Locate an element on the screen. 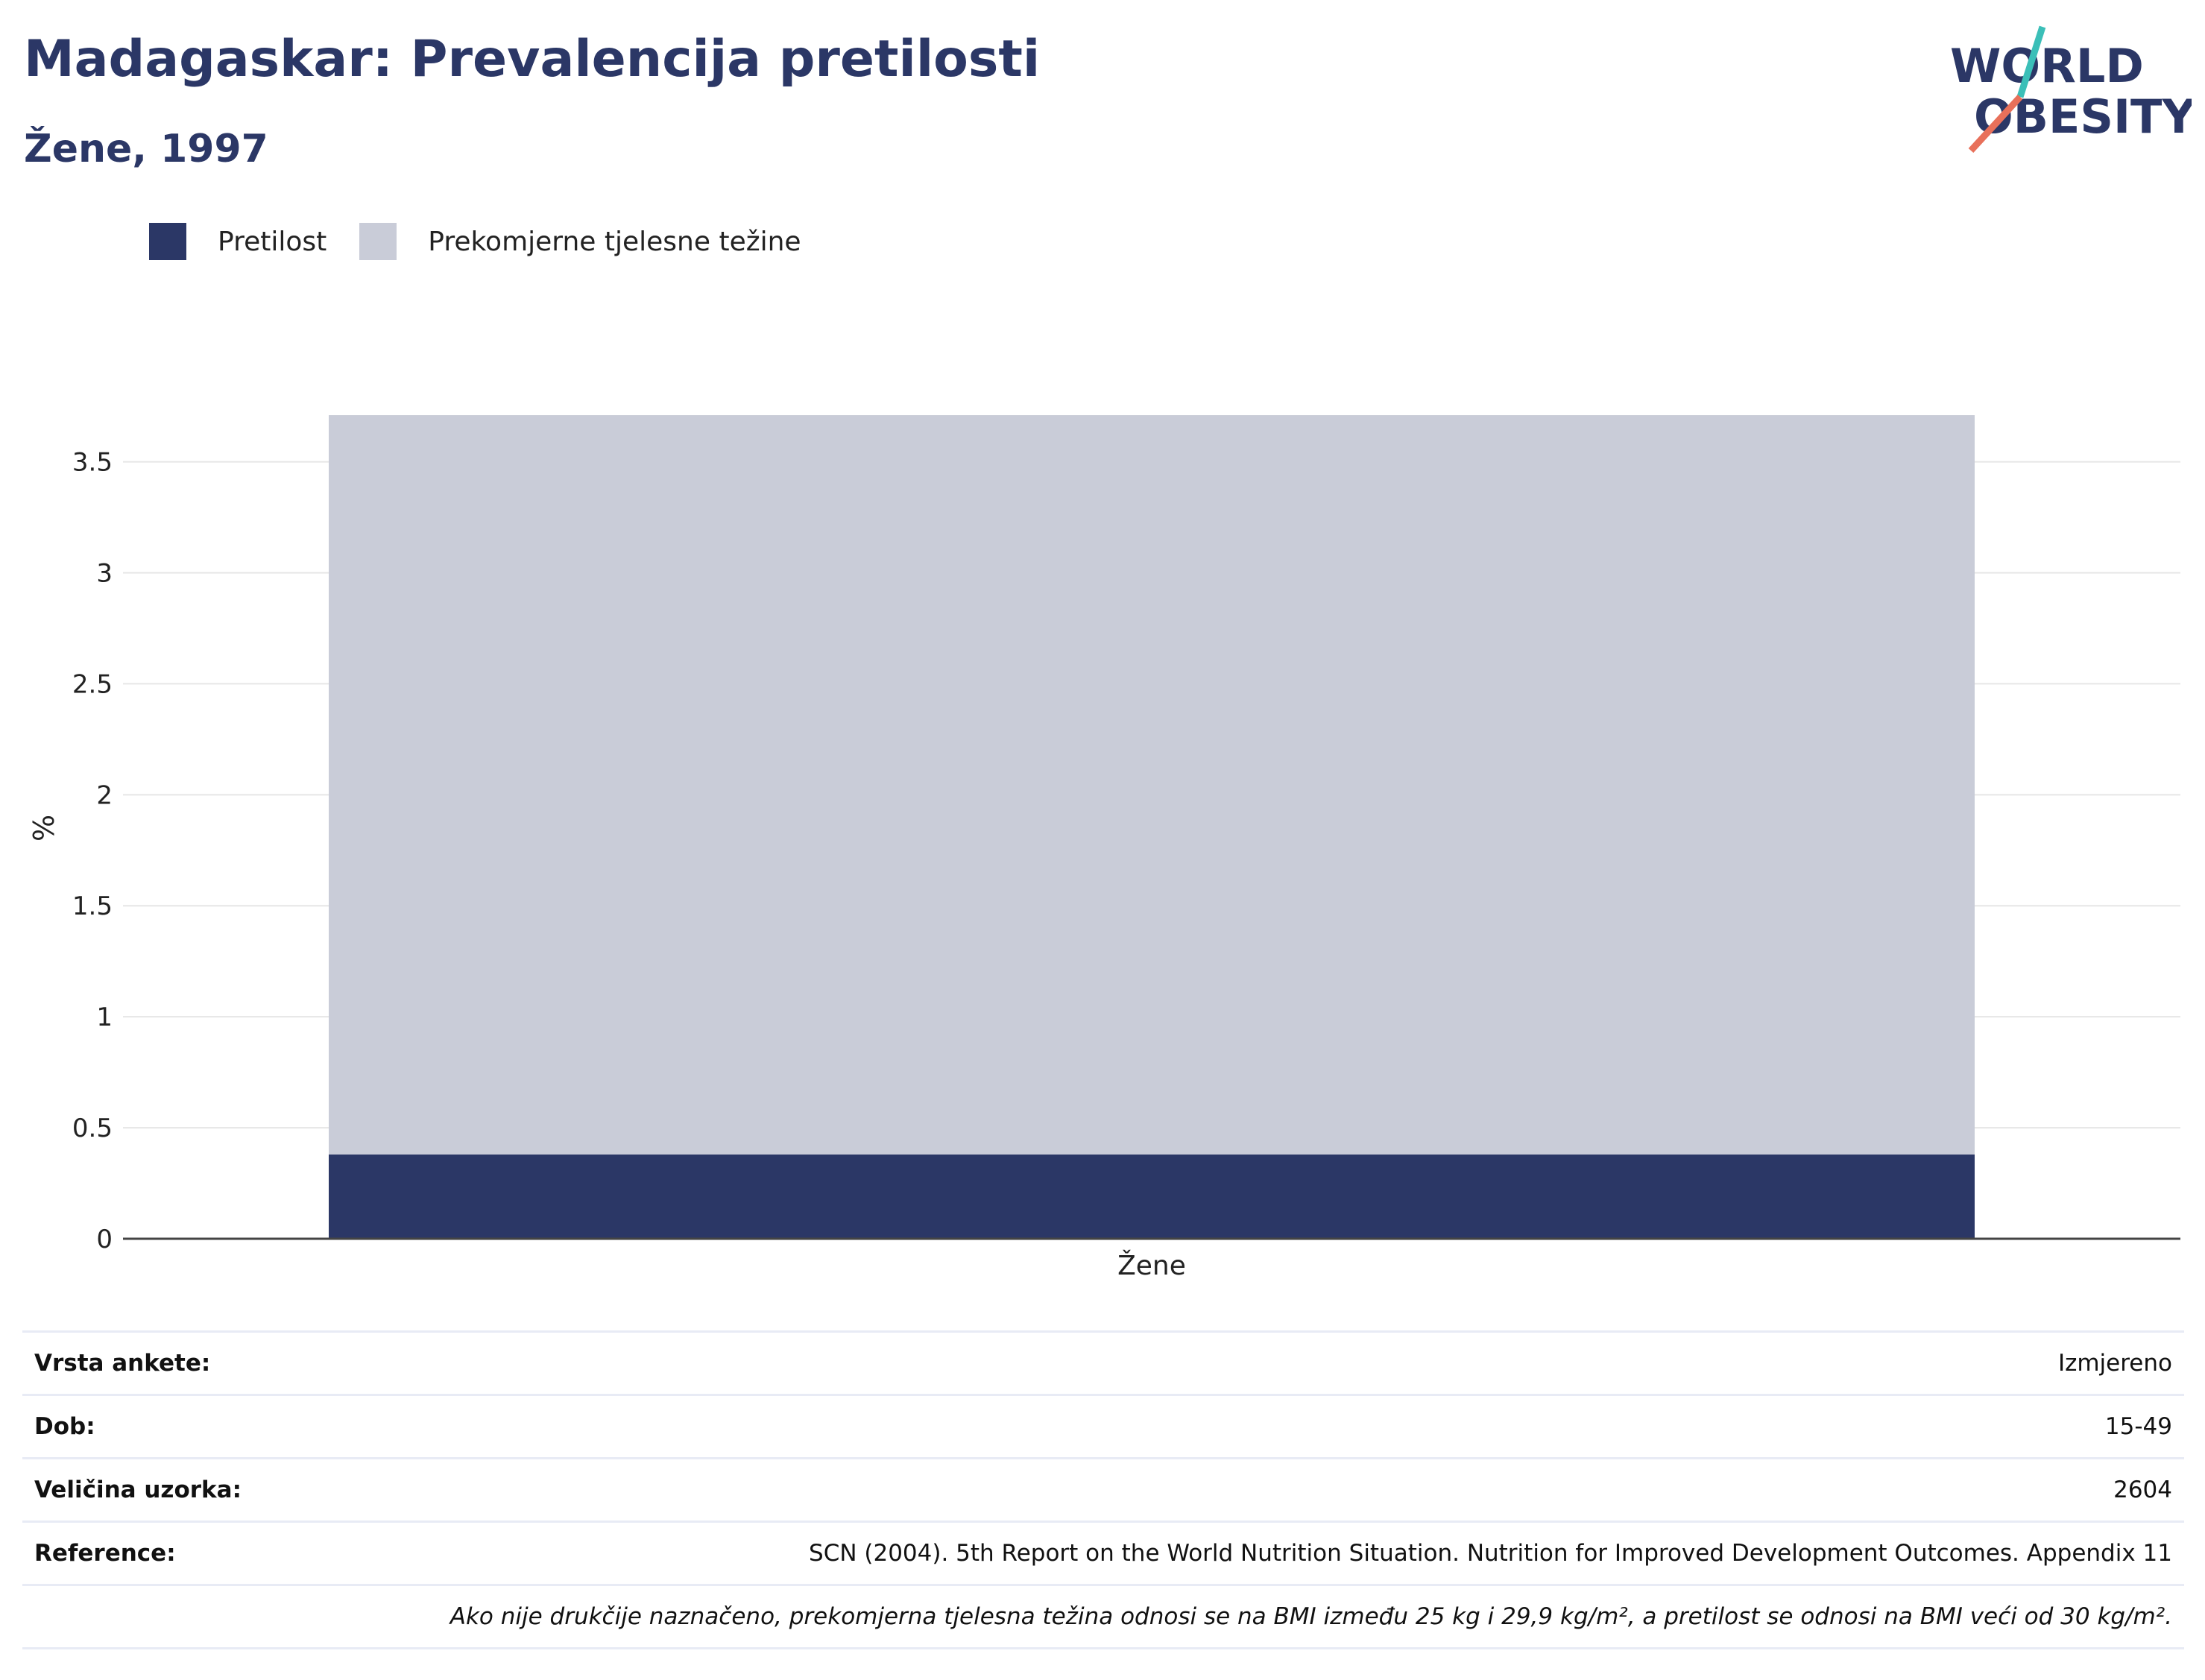  bar-segment is located at coordinates (1152, 1196).